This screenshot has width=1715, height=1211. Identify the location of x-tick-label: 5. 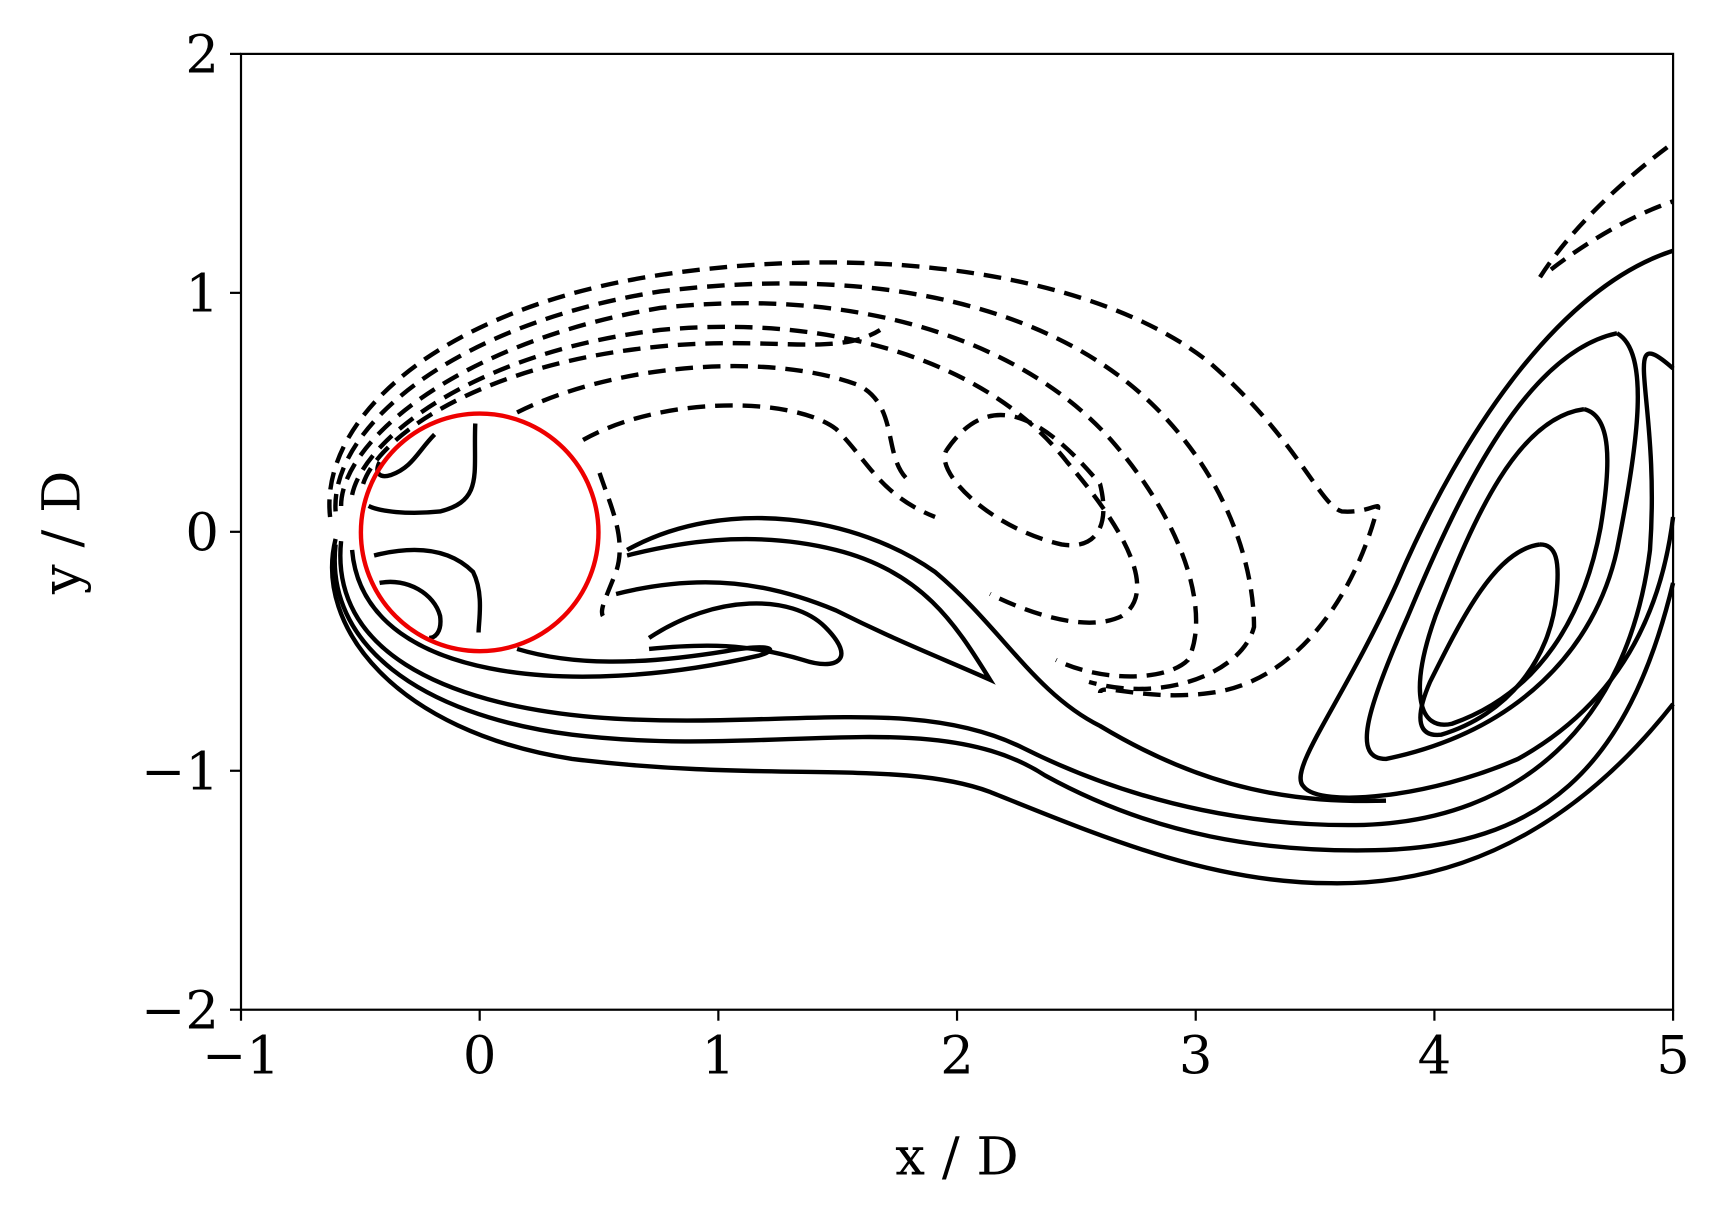
(1673, 1056).